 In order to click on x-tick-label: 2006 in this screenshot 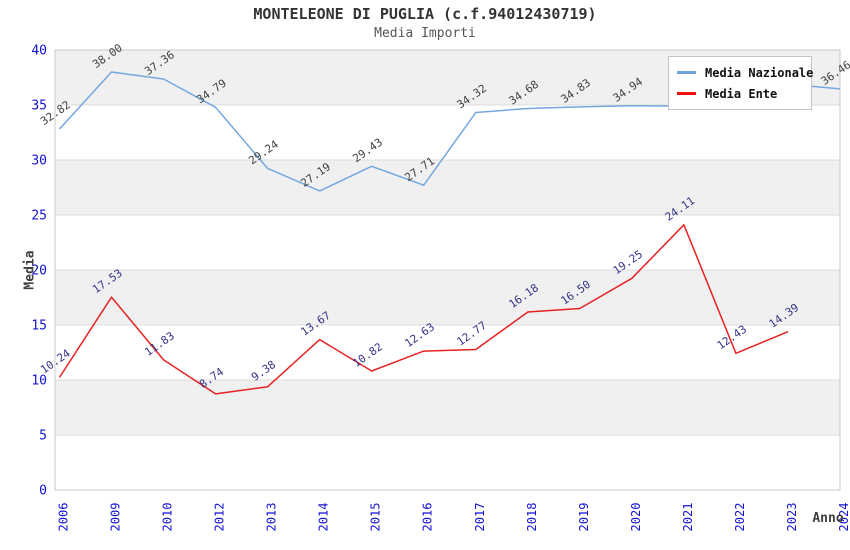, I will do `click(64, 517)`.